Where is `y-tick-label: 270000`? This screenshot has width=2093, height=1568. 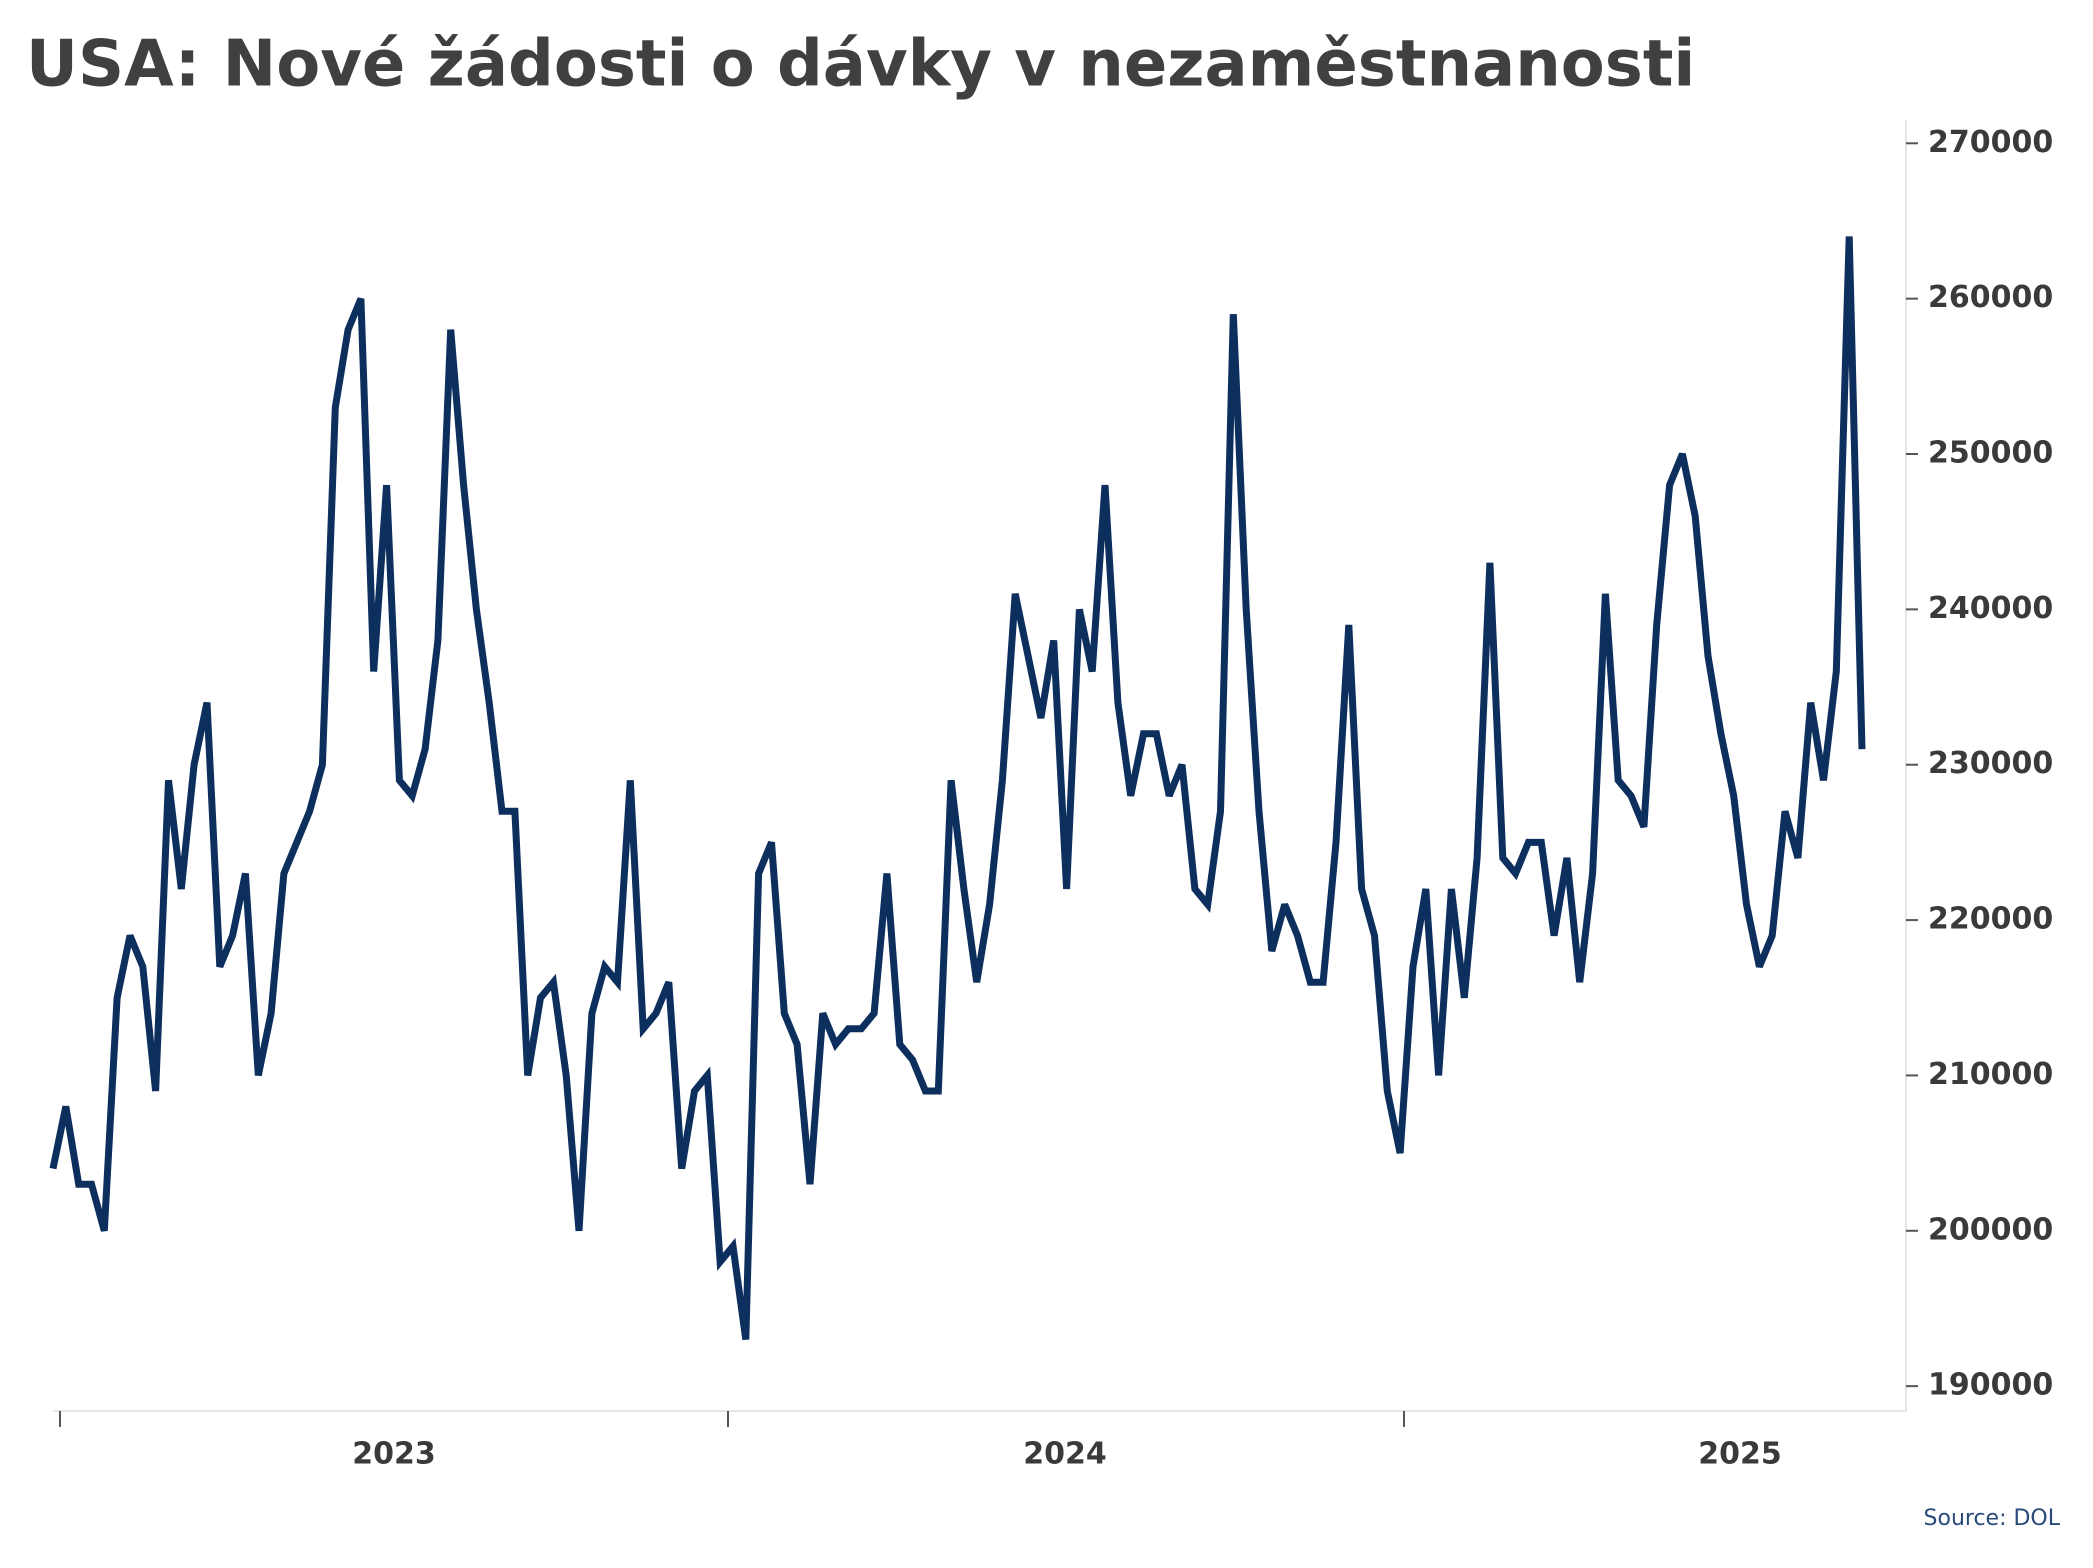 y-tick-label: 270000 is located at coordinates (1990, 142).